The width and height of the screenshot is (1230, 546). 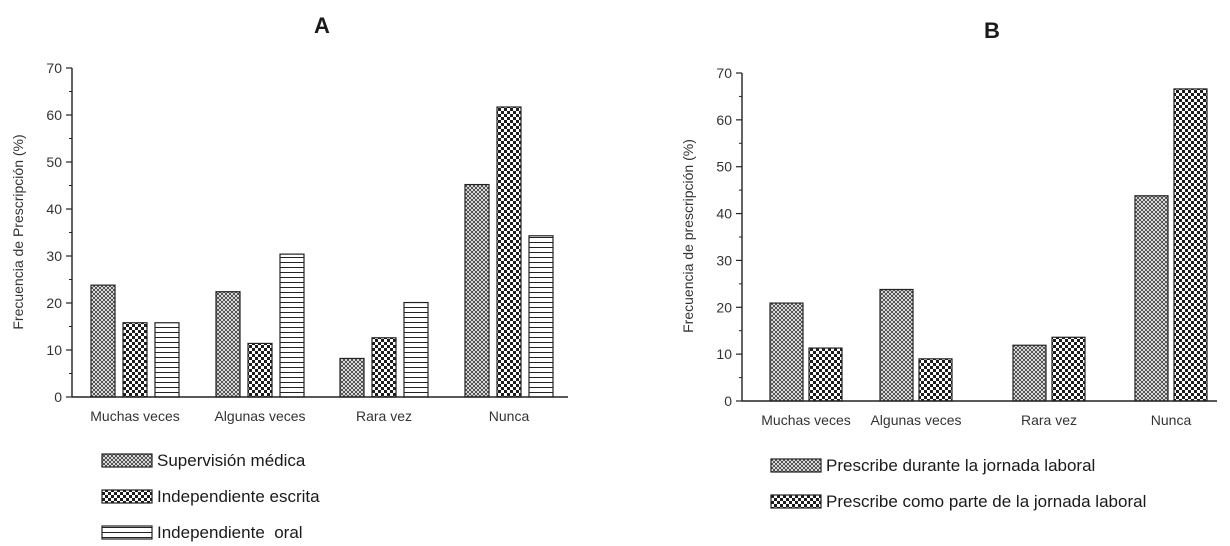 What do you see at coordinates (724, 73) in the screenshot?
I see `chart-b-ytick-label: 70` at bounding box center [724, 73].